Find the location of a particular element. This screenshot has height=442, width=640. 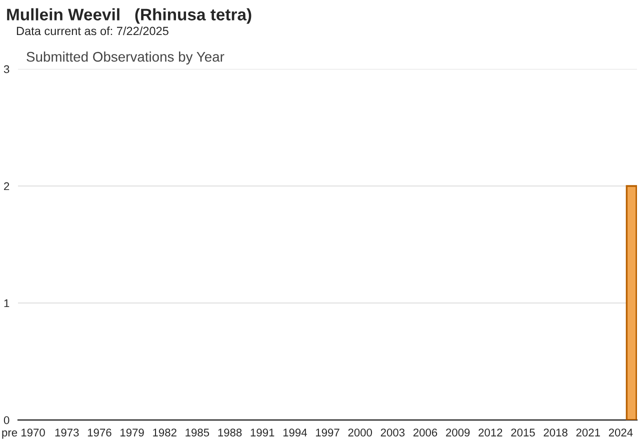

x-tick-label: 1997 is located at coordinates (328, 432).